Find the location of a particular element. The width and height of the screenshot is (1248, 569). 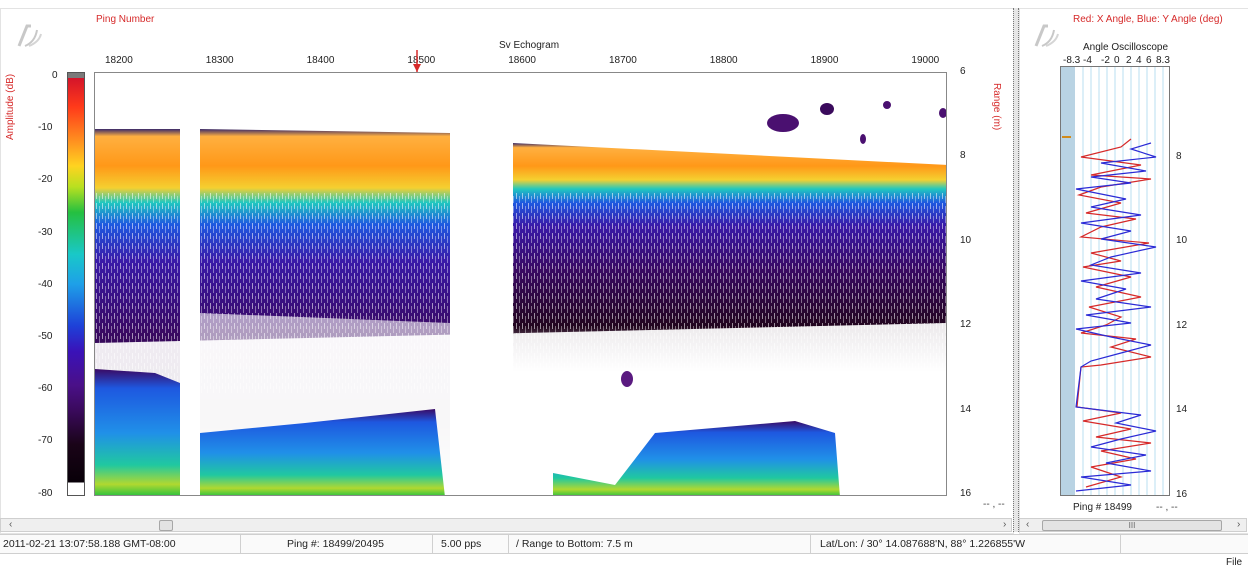

oscilloscope-range-tick-0: 8 is located at coordinates (1179, 156).